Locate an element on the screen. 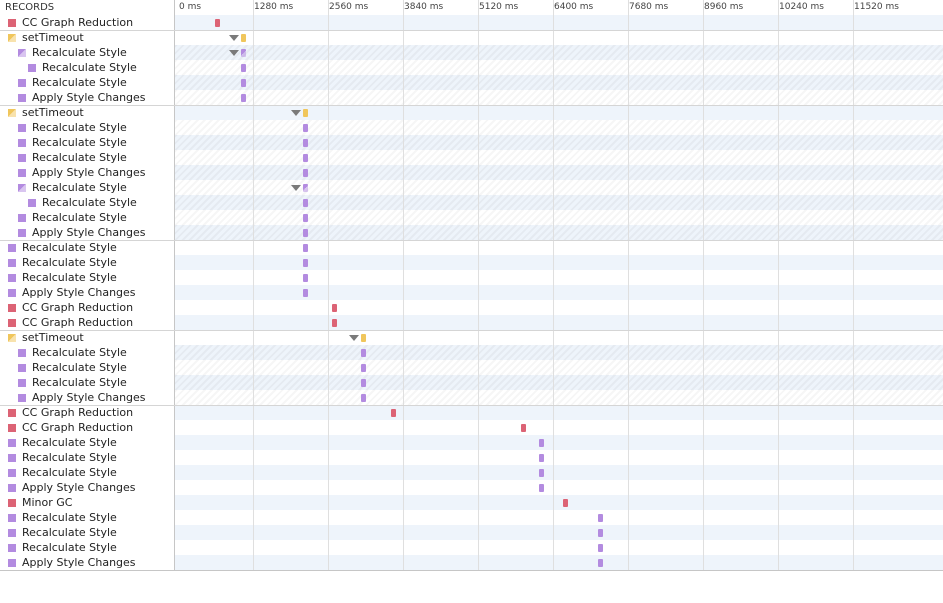  gc-category-icon is located at coordinates (12, 23).